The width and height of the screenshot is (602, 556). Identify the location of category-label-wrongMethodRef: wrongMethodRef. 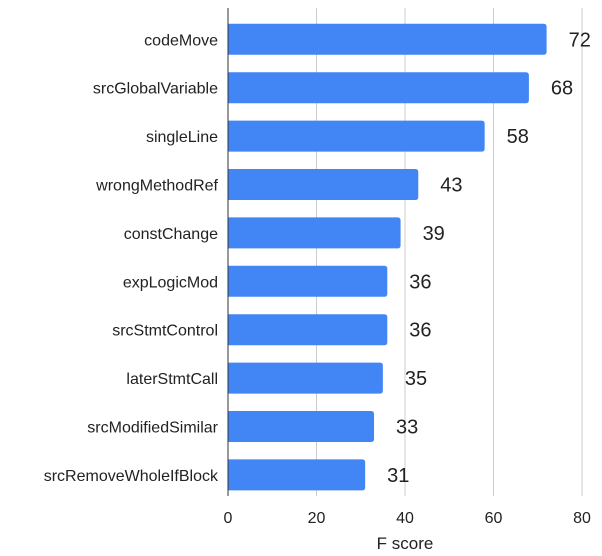
(156, 186).